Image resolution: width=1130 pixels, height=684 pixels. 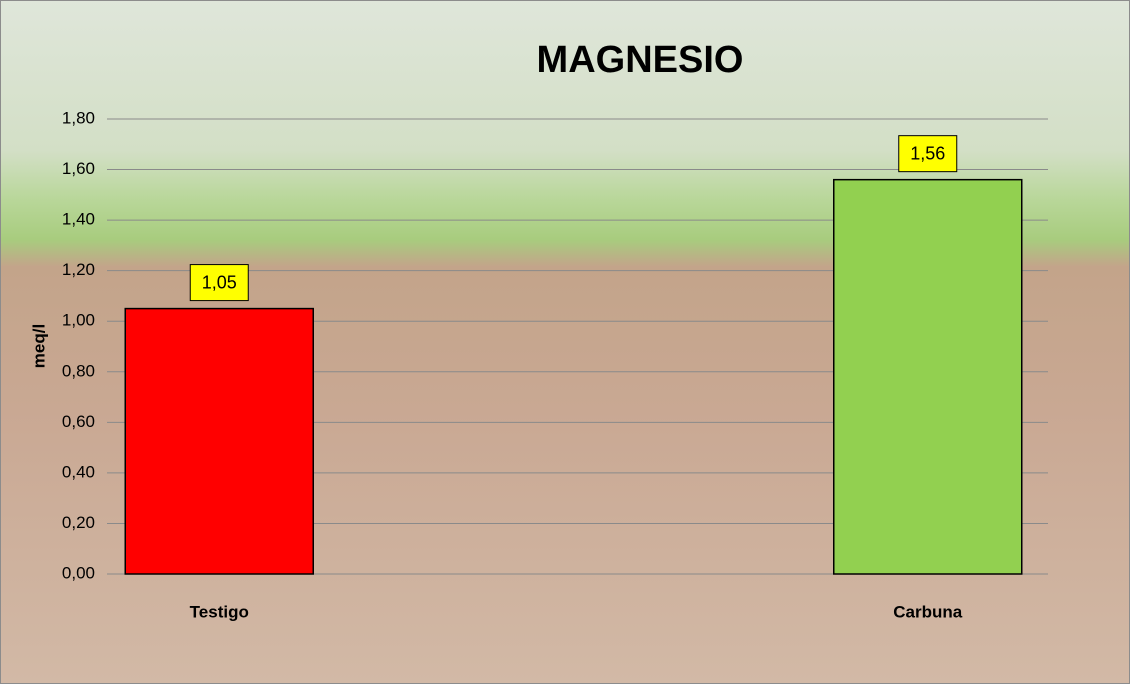 What do you see at coordinates (640, 60) in the screenshot?
I see `chart-title: MAGNESIO` at bounding box center [640, 60].